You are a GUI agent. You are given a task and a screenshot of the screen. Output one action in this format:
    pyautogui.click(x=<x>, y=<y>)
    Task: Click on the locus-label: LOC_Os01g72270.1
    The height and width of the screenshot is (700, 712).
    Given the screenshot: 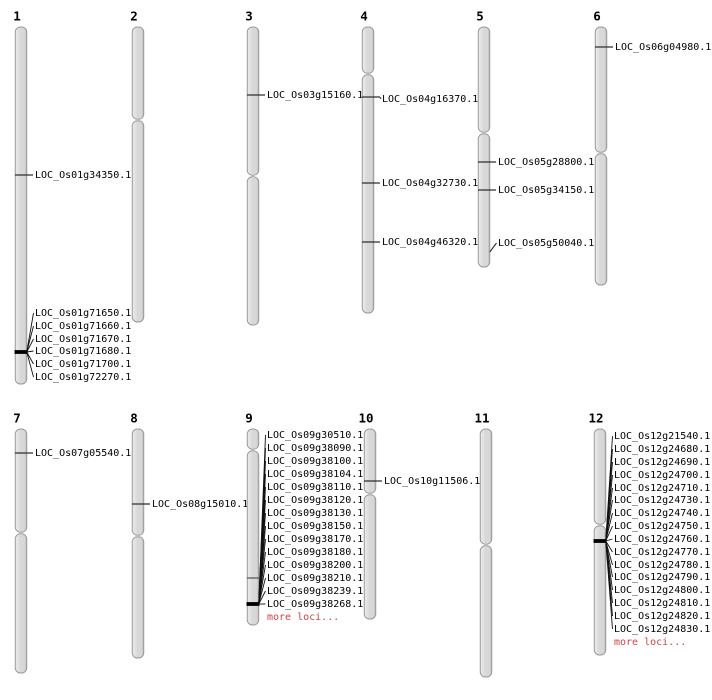 What is the action you would take?
    pyautogui.click(x=83, y=377)
    